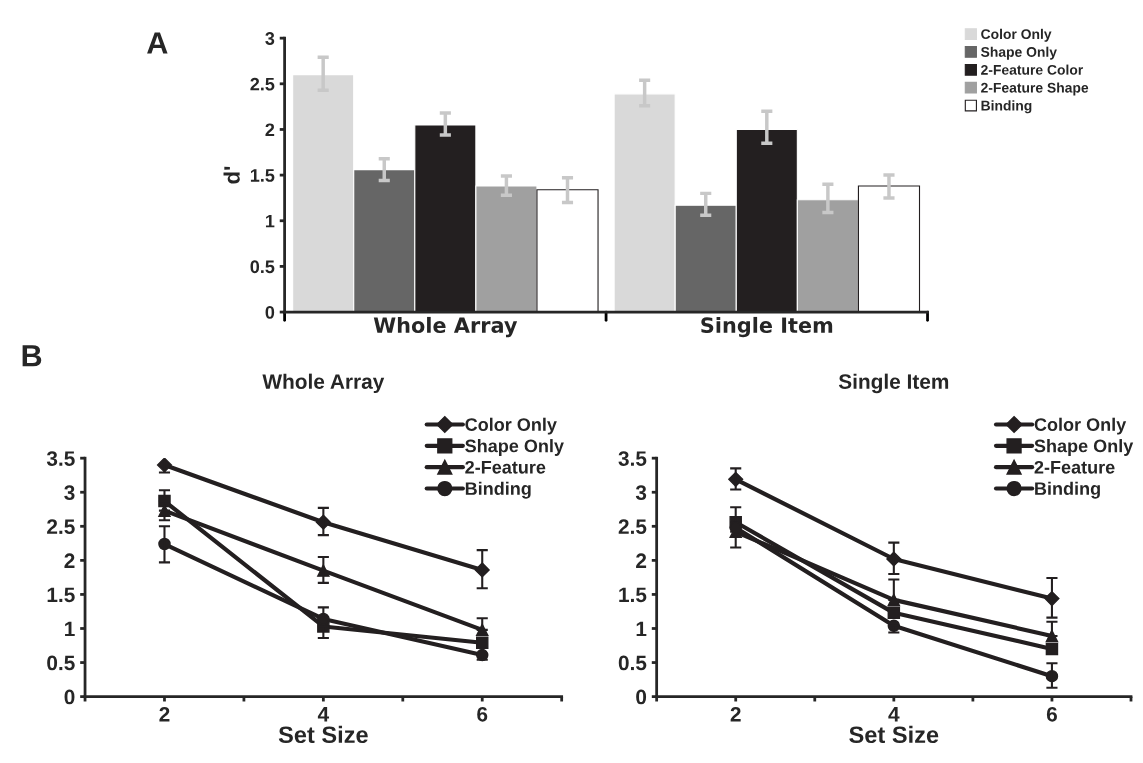 The height and width of the screenshot is (763, 1143). What do you see at coordinates (1032, 69) in the screenshot?
I see `legend-label: 2-Feature Color` at bounding box center [1032, 69].